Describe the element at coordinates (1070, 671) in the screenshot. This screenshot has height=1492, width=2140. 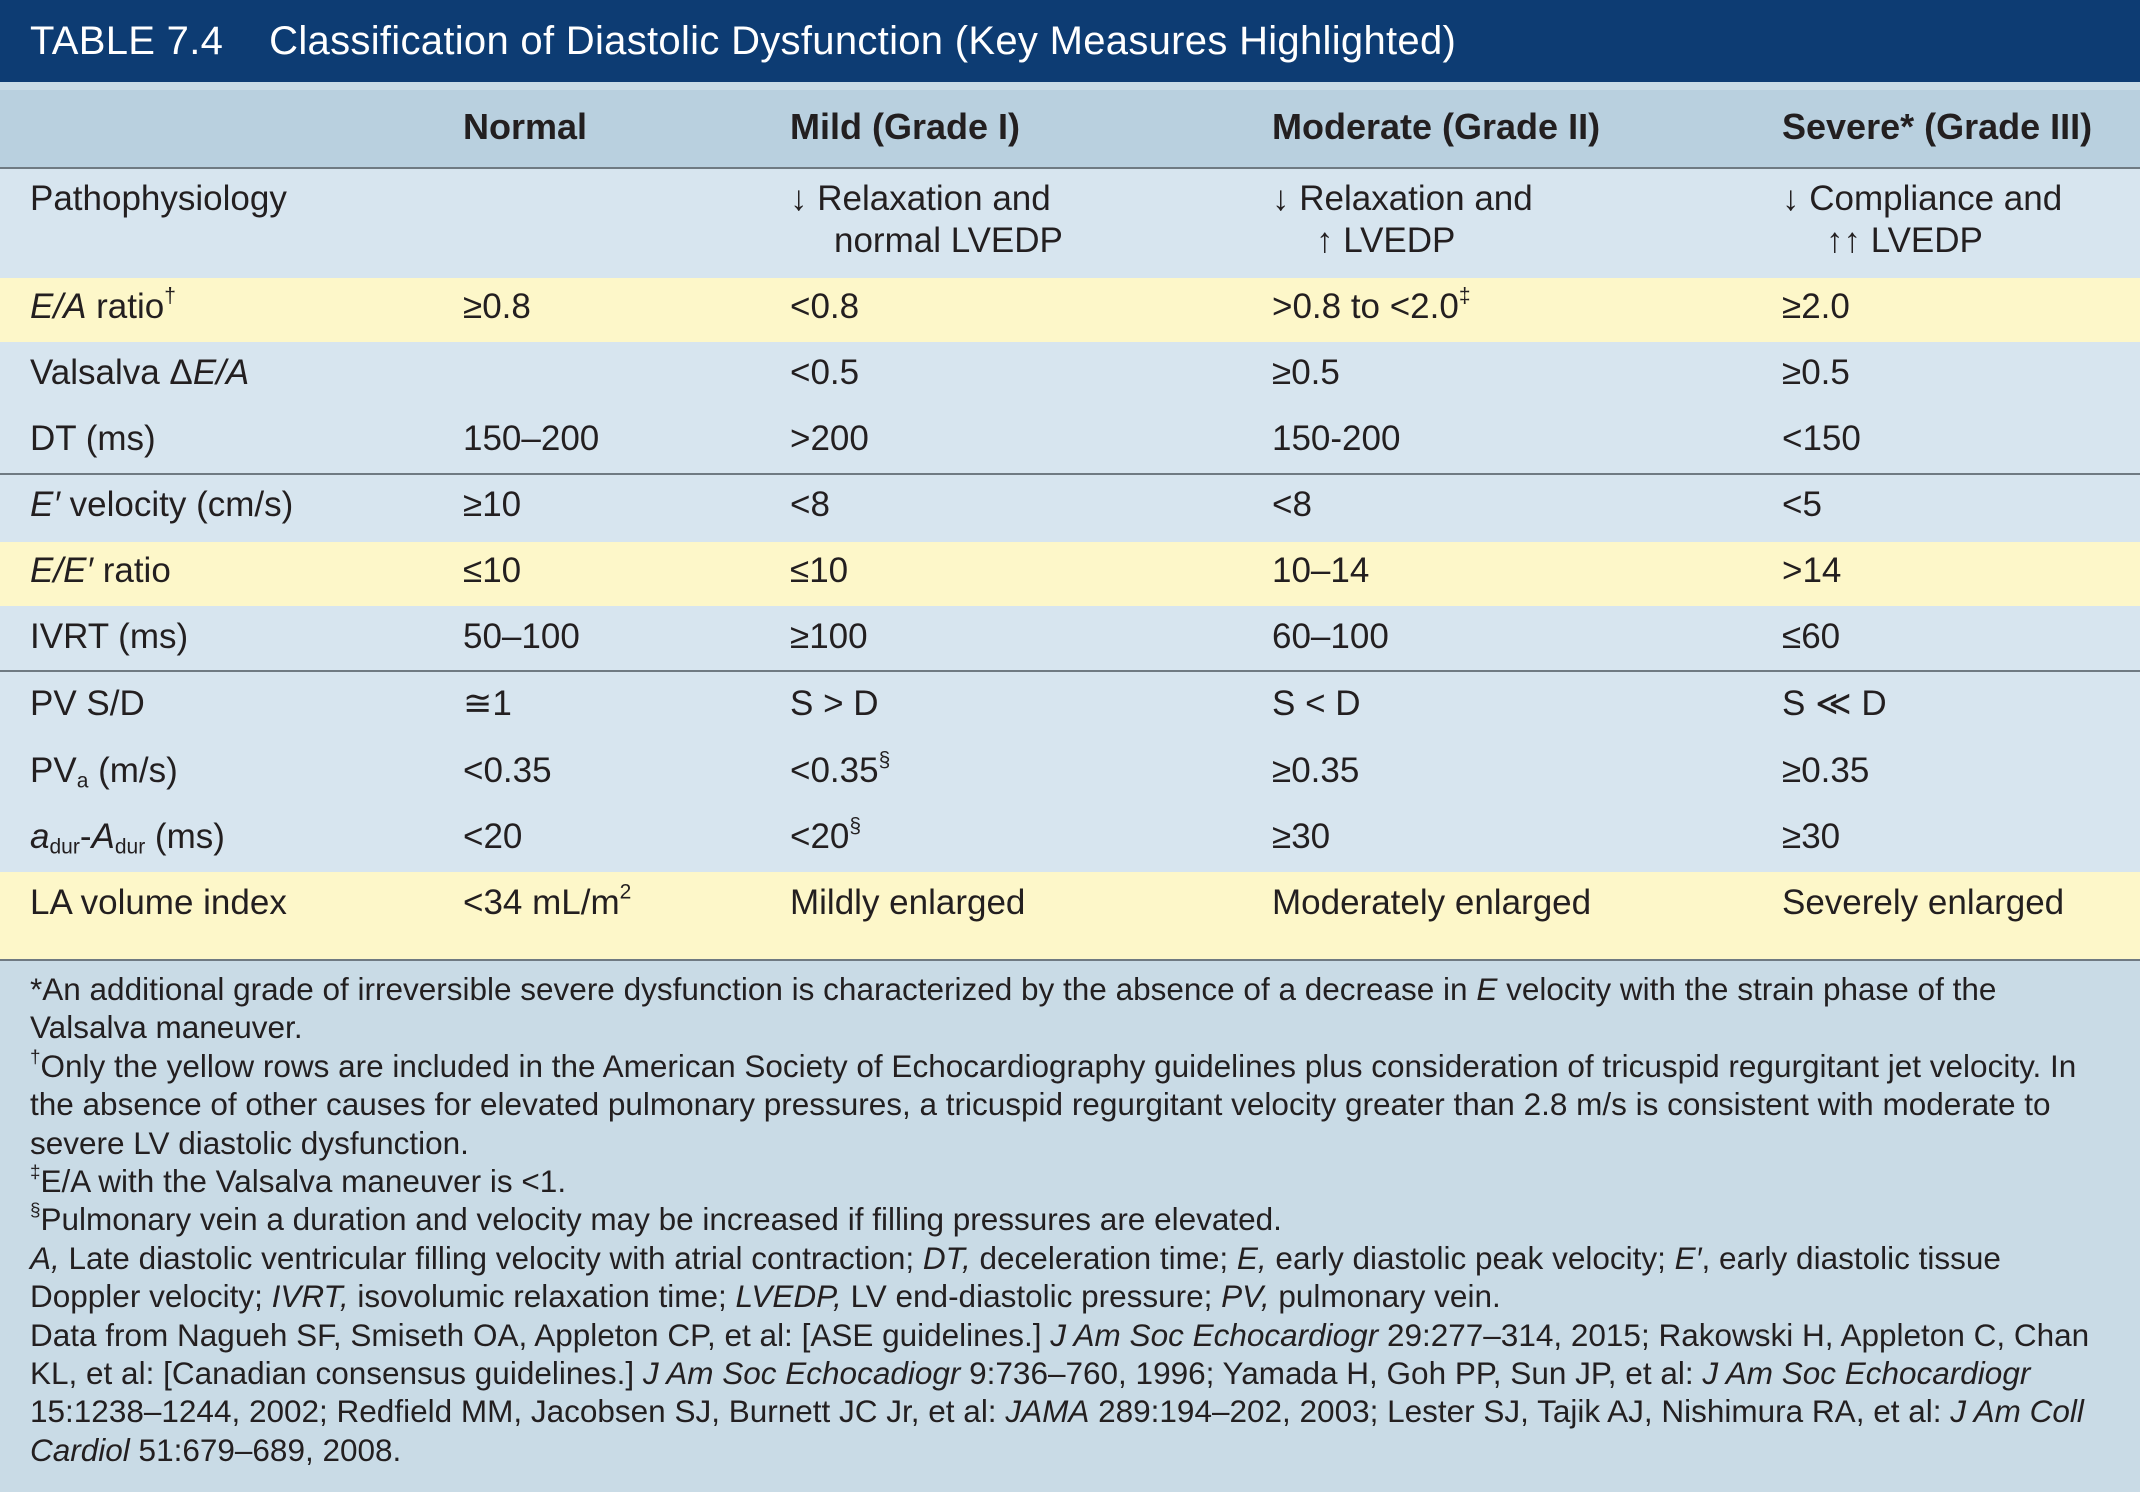
I see `rule-after-ivrt` at that location.